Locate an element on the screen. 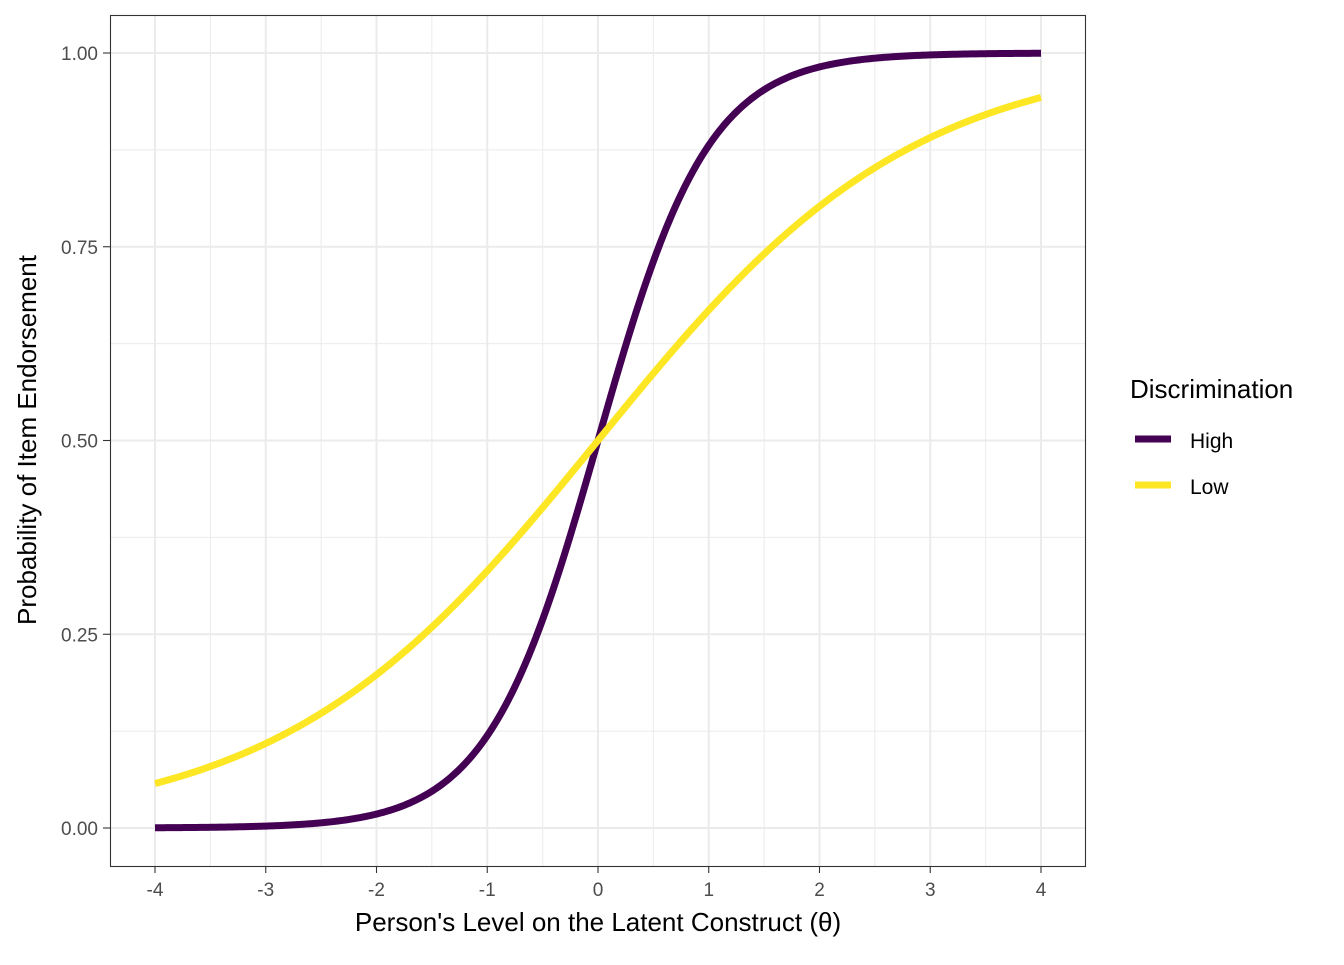 The image size is (1344, 965). y-tick-label: 0.00 is located at coordinates (79, 829).